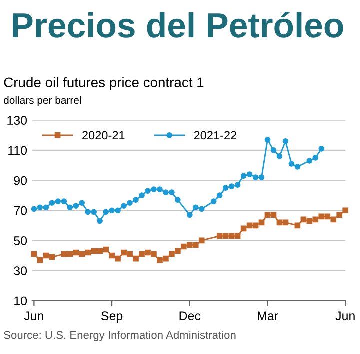 This screenshot has width=360, height=354. I want to click on y-tick-label: 70, so click(21, 211).